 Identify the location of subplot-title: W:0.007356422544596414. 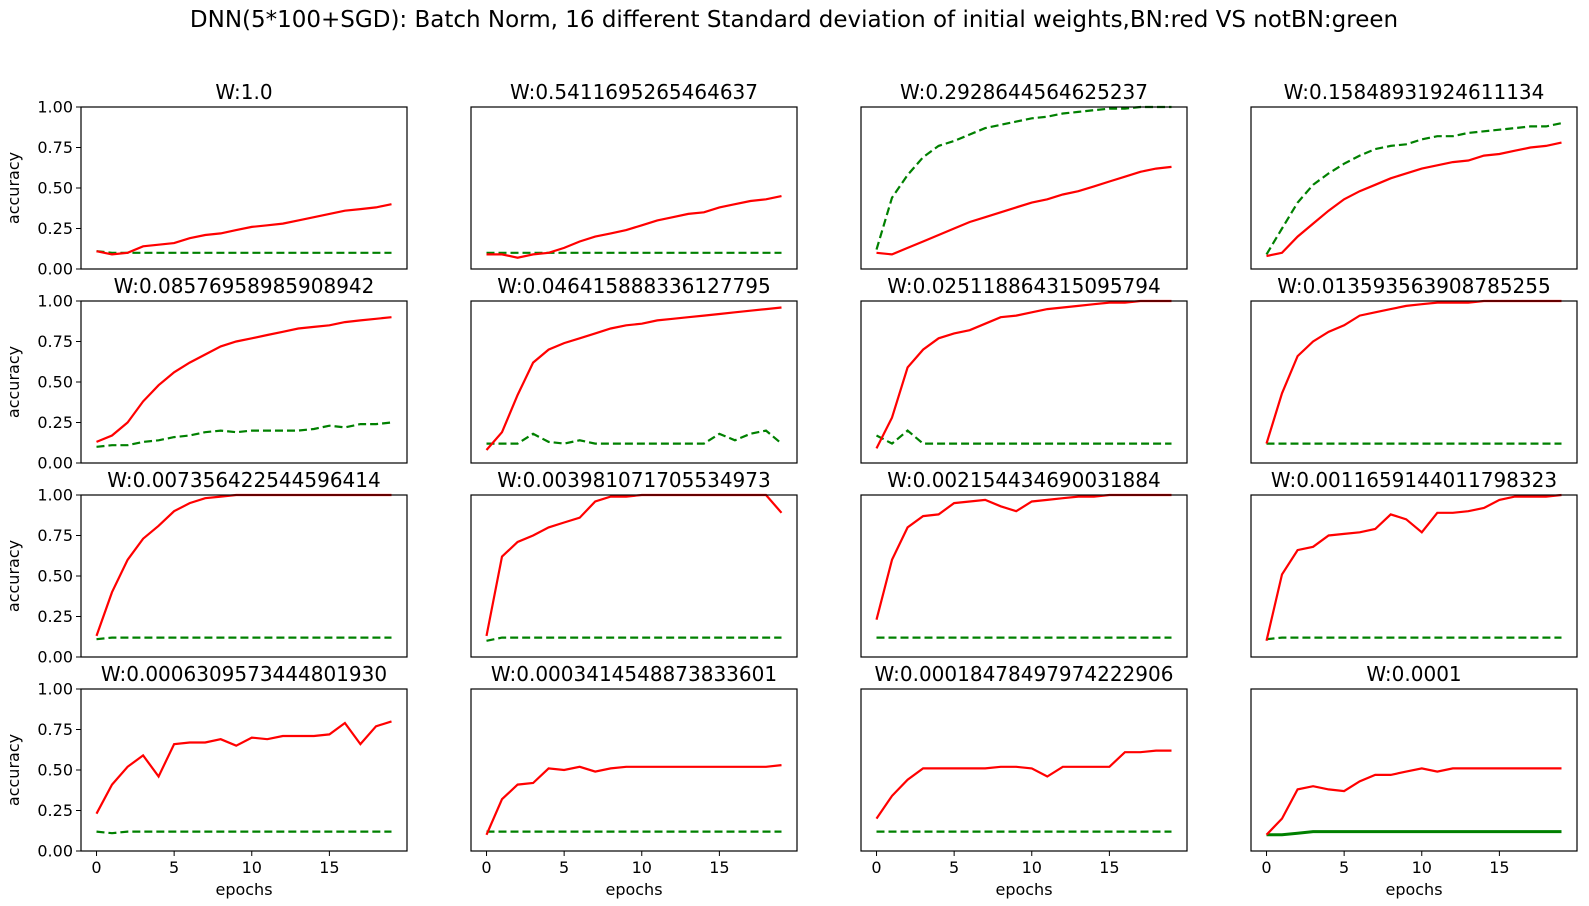
(243, 480).